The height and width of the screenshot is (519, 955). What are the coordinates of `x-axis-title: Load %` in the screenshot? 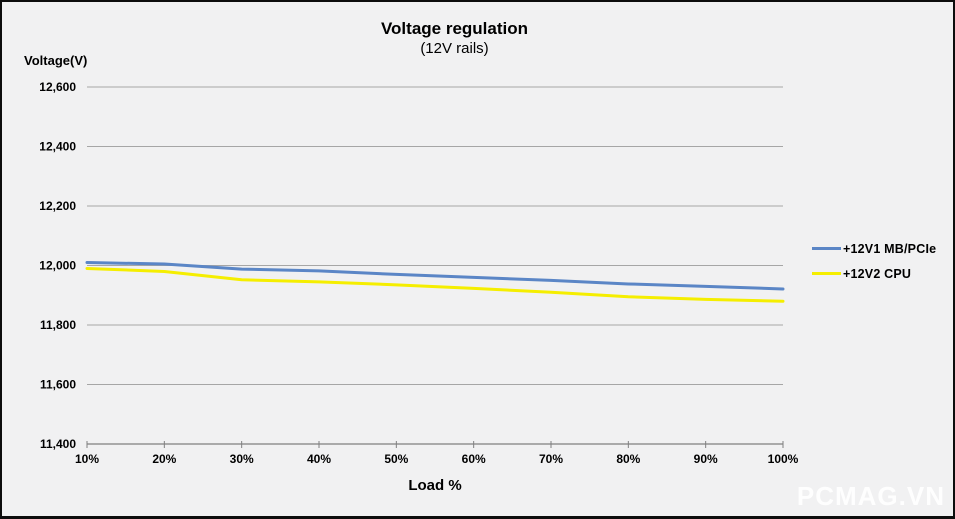 It's located at (435, 485).